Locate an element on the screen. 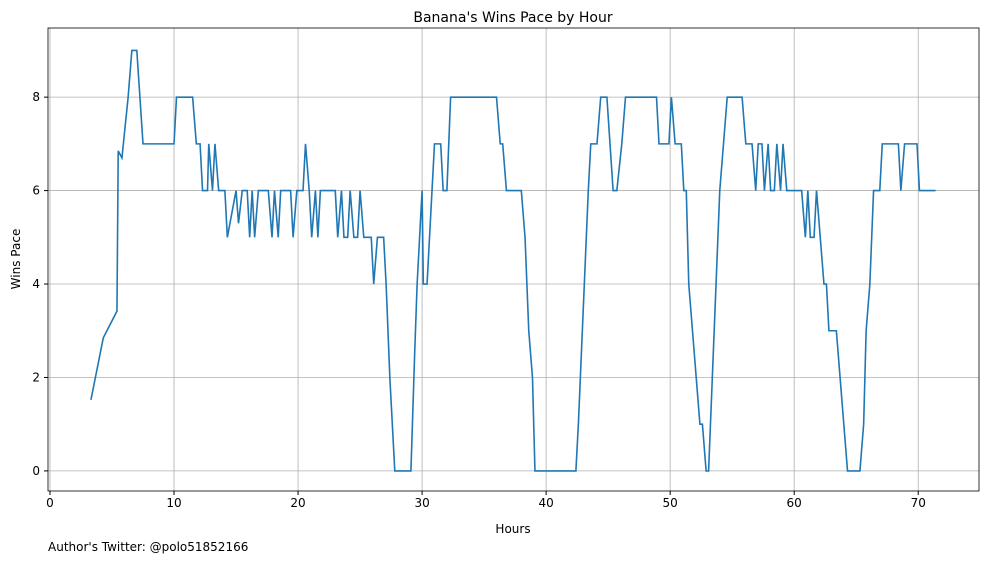  y-tick-label: 2 is located at coordinates (36, 377).